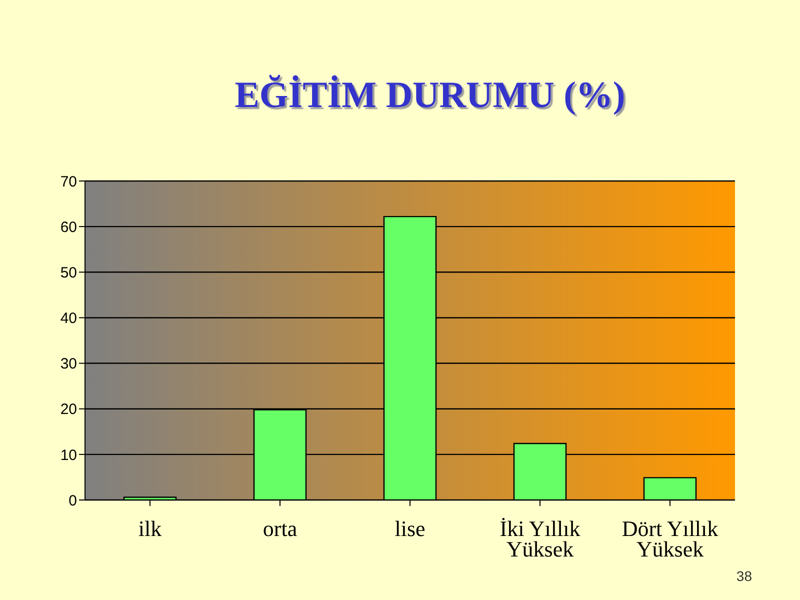 The image size is (800, 600). I want to click on y-tick-label: 70, so click(68, 181).